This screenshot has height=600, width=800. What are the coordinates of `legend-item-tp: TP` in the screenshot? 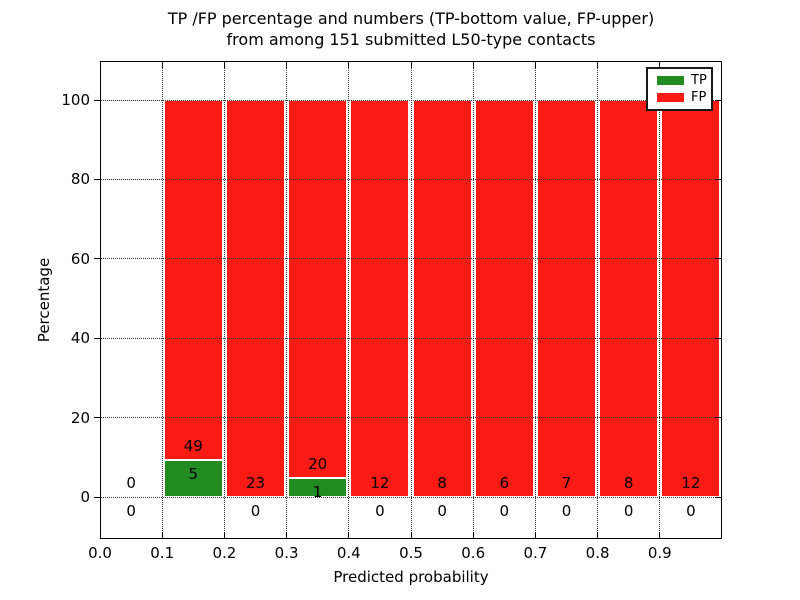 It's located at (679, 80).